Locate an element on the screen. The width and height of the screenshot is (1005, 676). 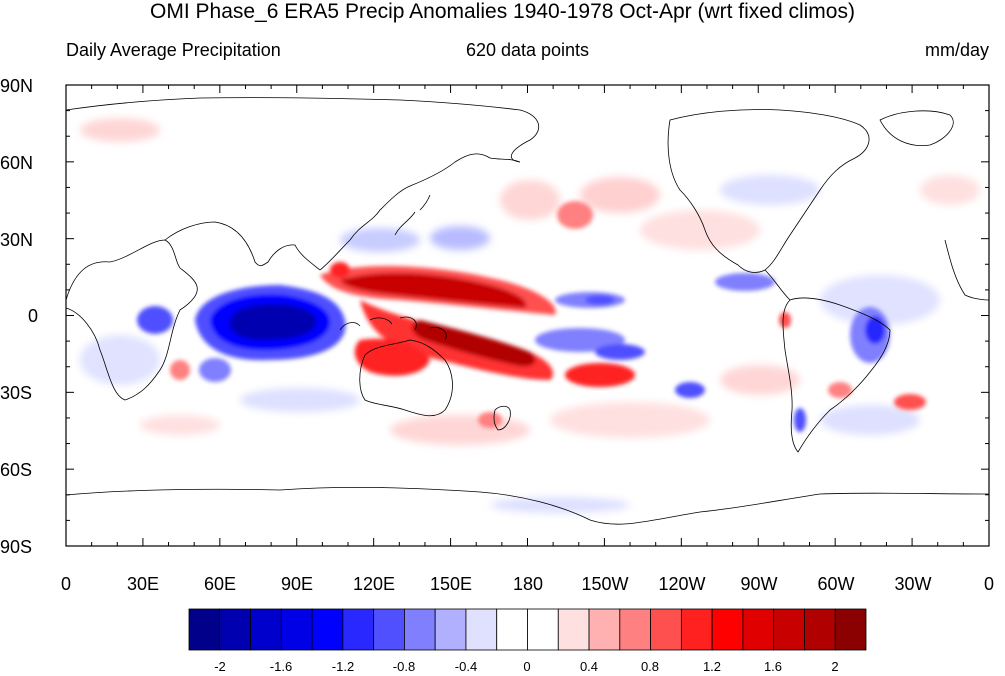
lat-label-90s: 90S is located at coordinates (16, 547).